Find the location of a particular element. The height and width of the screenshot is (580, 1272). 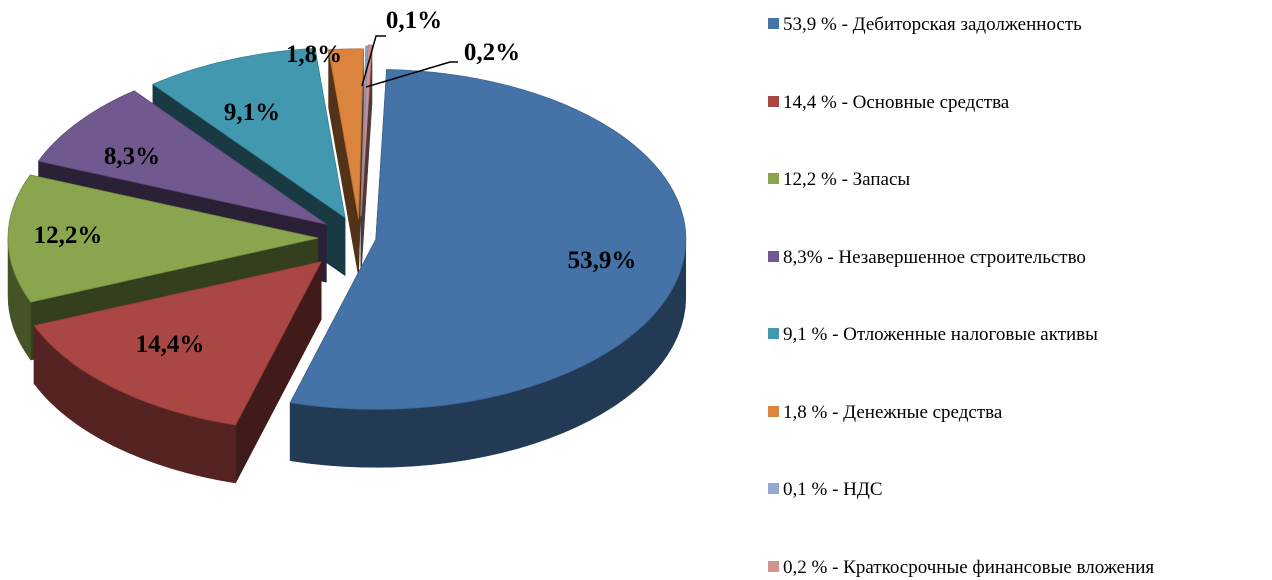

legend-item: 14,4 % - Основные средства is located at coordinates (888, 103).